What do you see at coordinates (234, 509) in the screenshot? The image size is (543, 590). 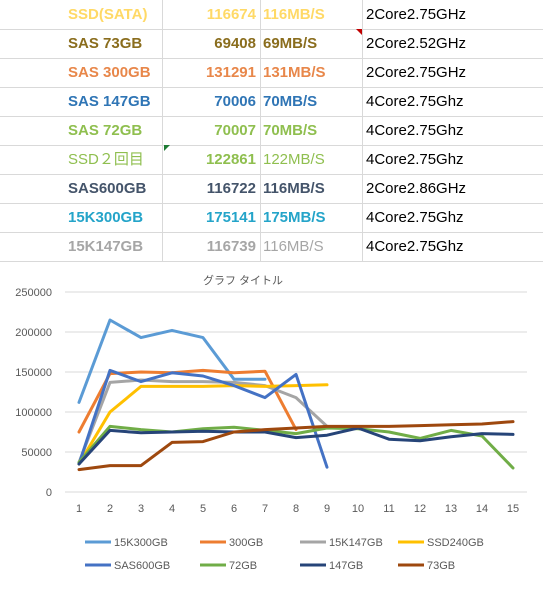 I see `x-tick-label: 6` at bounding box center [234, 509].